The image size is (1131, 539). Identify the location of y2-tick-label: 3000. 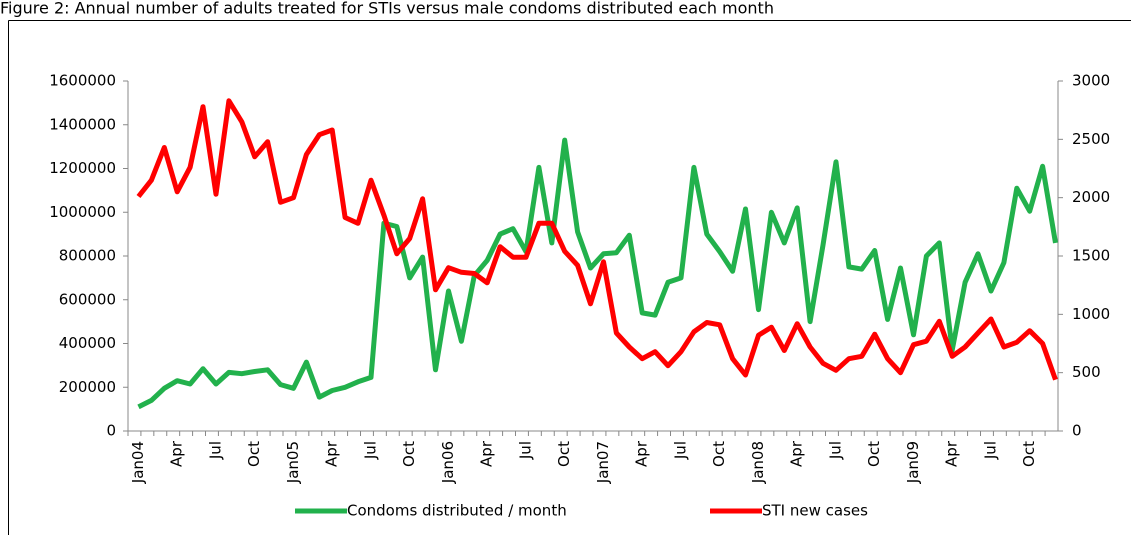
(1091, 81).